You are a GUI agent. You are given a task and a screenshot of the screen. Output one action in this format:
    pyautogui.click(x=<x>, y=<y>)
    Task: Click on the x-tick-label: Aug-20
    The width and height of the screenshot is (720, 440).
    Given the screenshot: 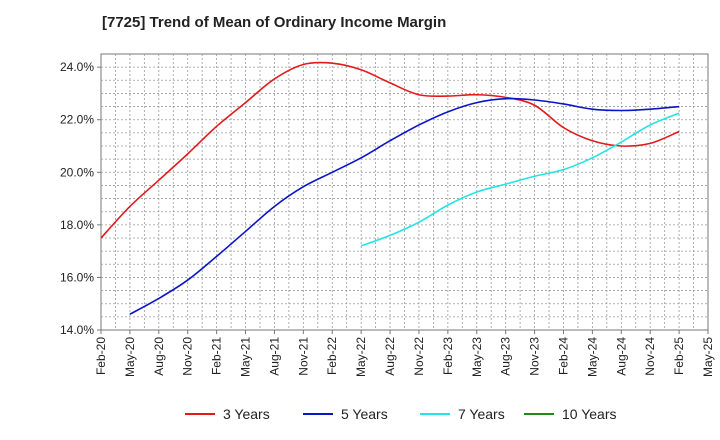 What is the action you would take?
    pyautogui.click(x=159, y=356)
    